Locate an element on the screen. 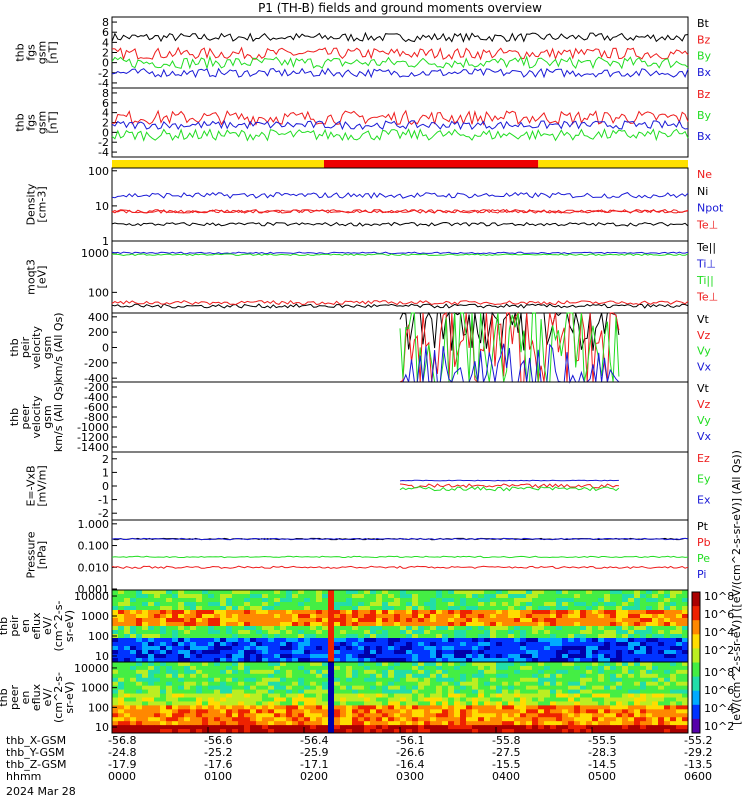 Image resolution: width=750 pixels, height=800 pixels. x-tick-label: 0400 is located at coordinates (506, 776).